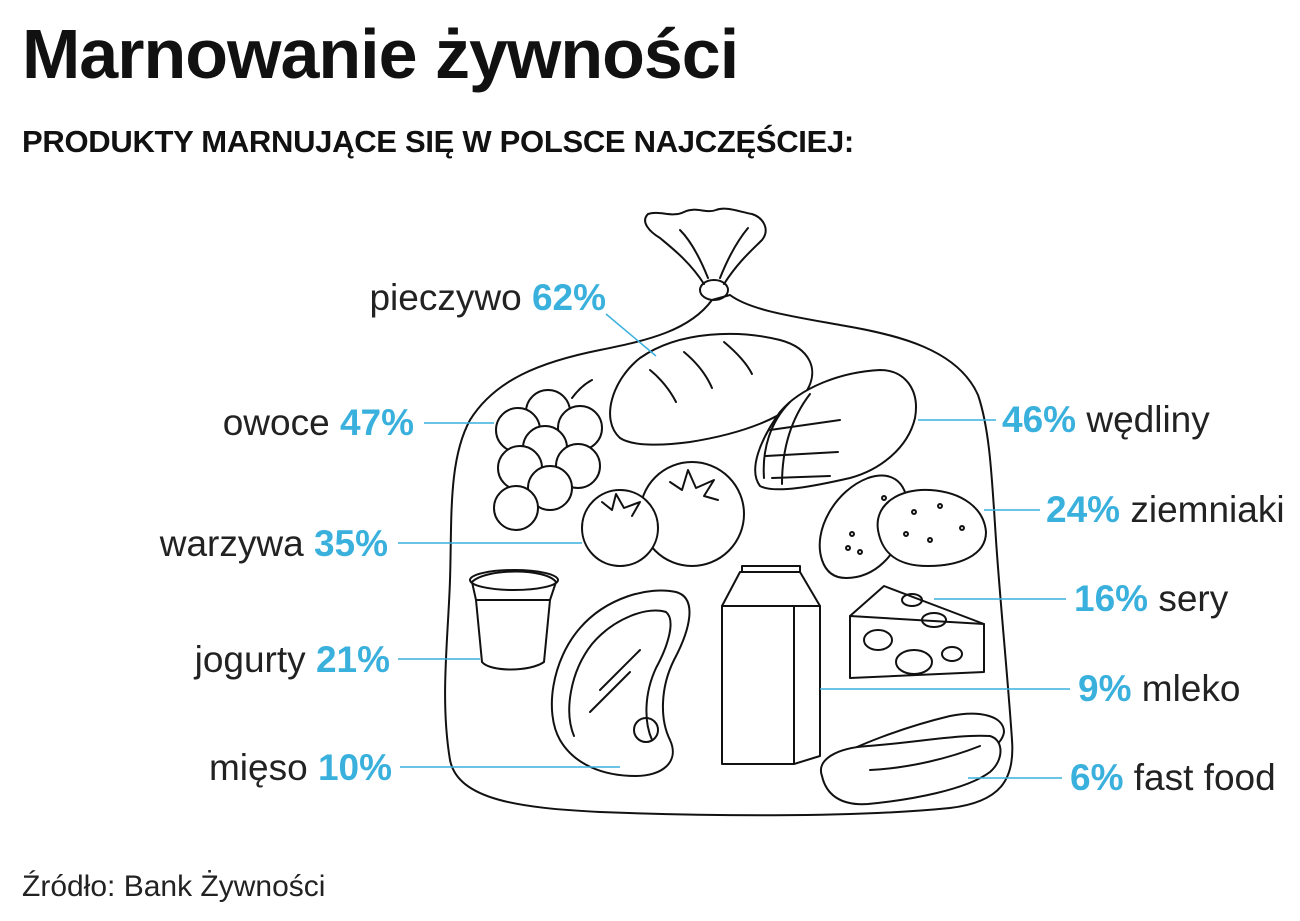  Describe the element at coordinates (258, 767) in the screenshot. I see `item-name: mięso` at that location.